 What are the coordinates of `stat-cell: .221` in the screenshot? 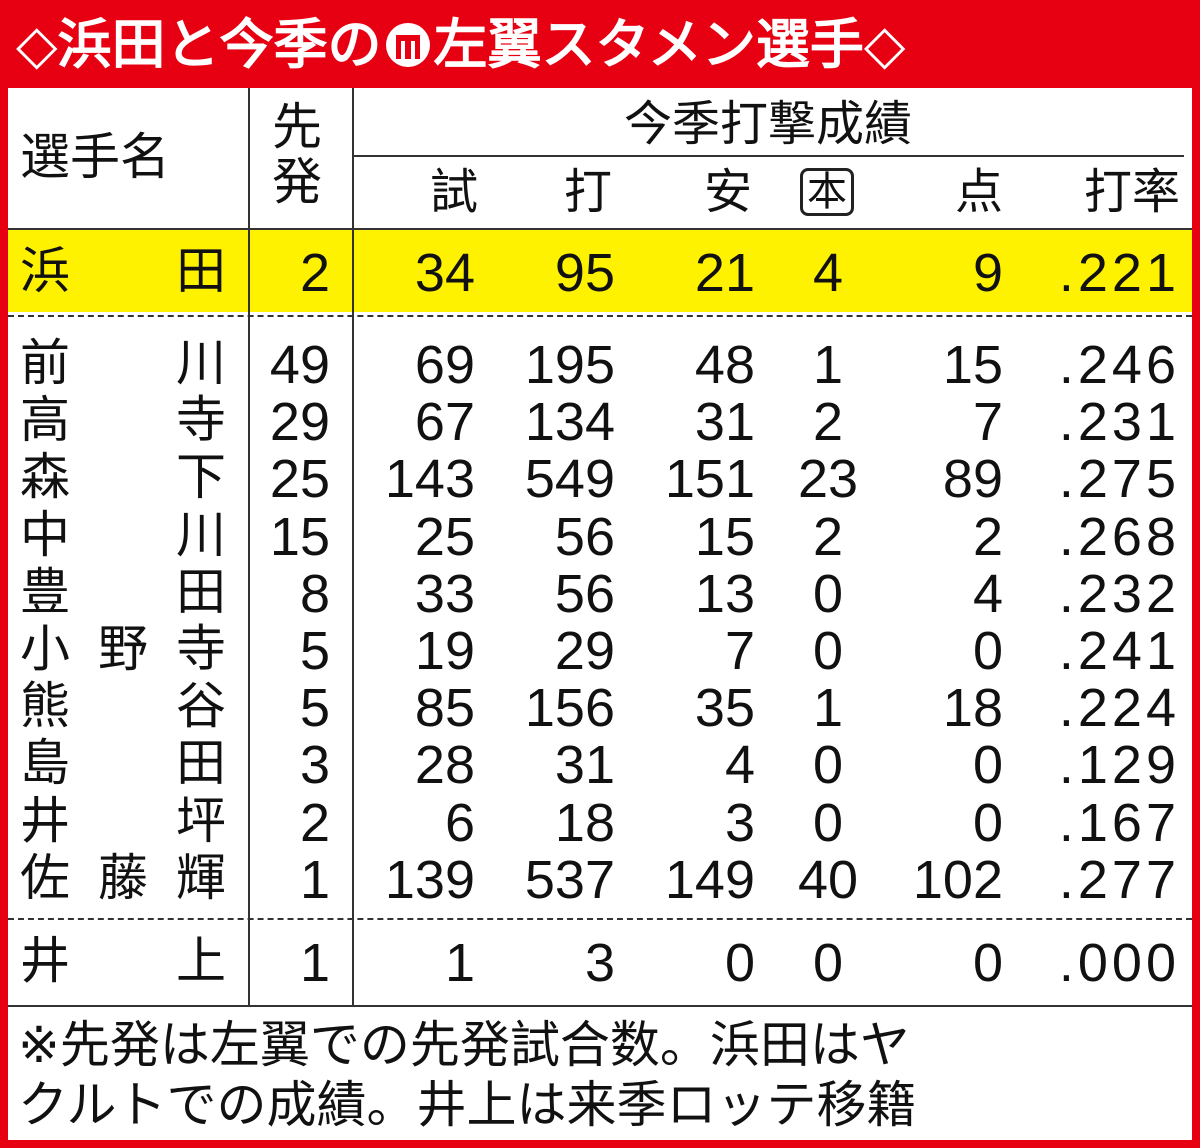 It's located at (1119, 273).